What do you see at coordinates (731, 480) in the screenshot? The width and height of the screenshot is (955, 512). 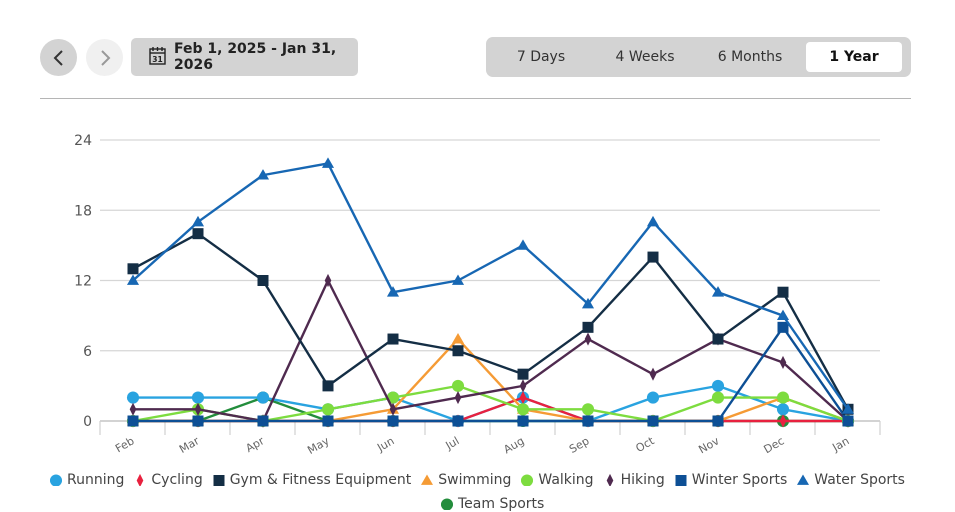 I see `legend-item: Winter Sports` at bounding box center [731, 480].